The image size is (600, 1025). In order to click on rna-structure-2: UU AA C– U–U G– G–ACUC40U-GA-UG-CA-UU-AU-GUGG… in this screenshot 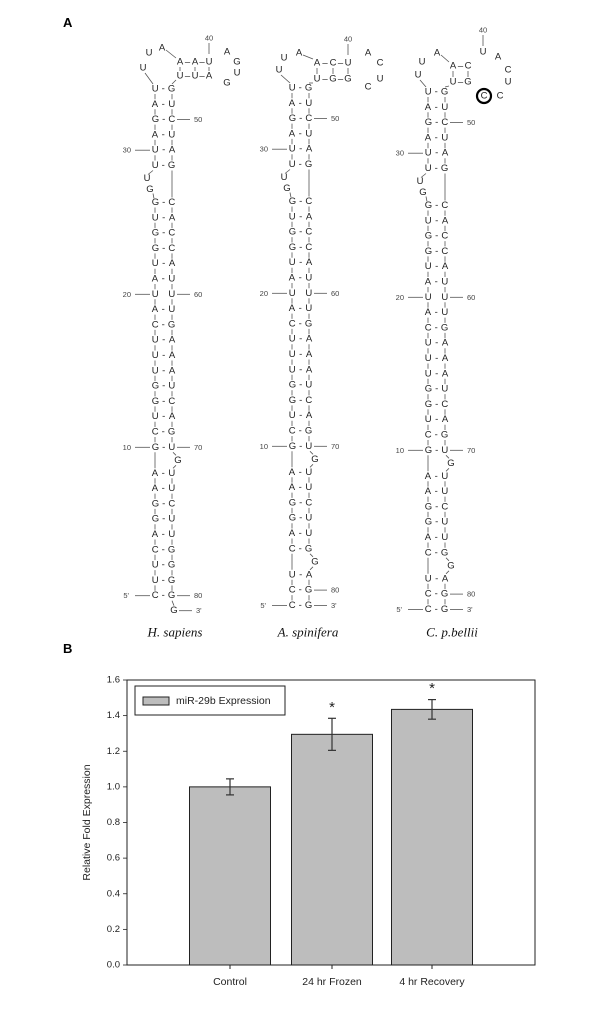, I will do `click(322, 337)`.